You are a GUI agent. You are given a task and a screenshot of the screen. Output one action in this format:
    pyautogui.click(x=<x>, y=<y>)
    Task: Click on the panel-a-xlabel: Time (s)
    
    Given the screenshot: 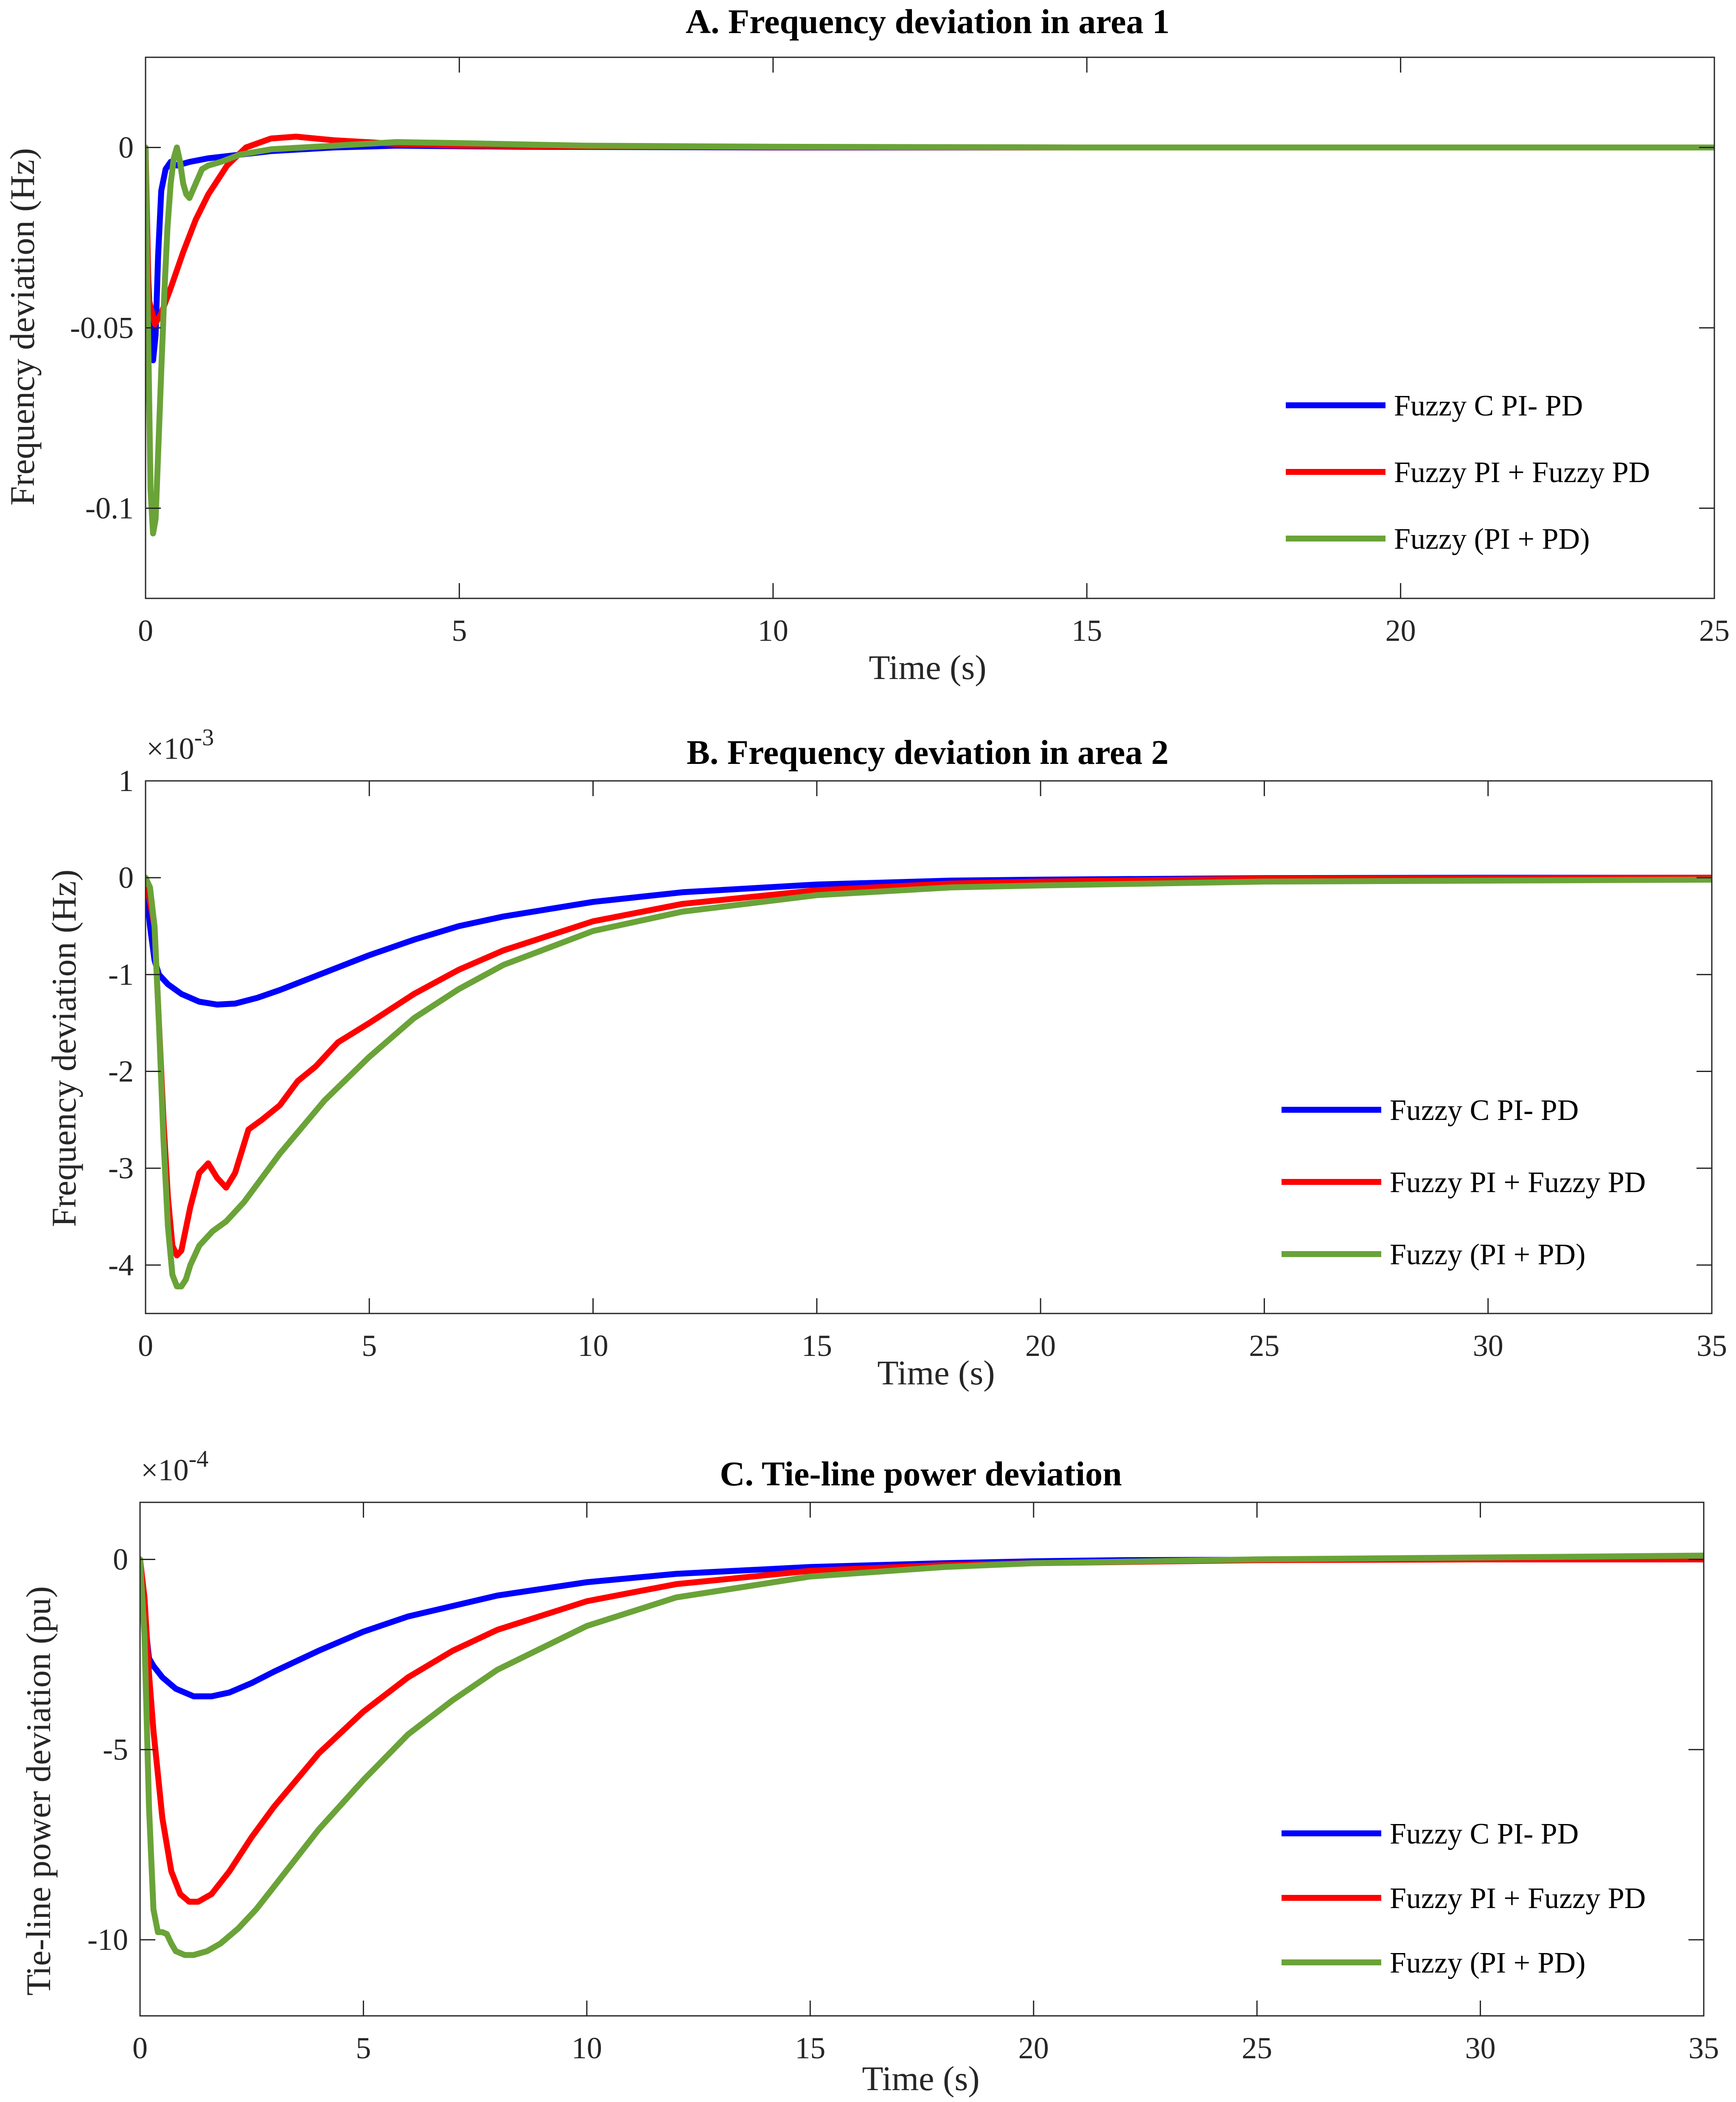 What is the action you would take?
    pyautogui.click(x=927, y=667)
    